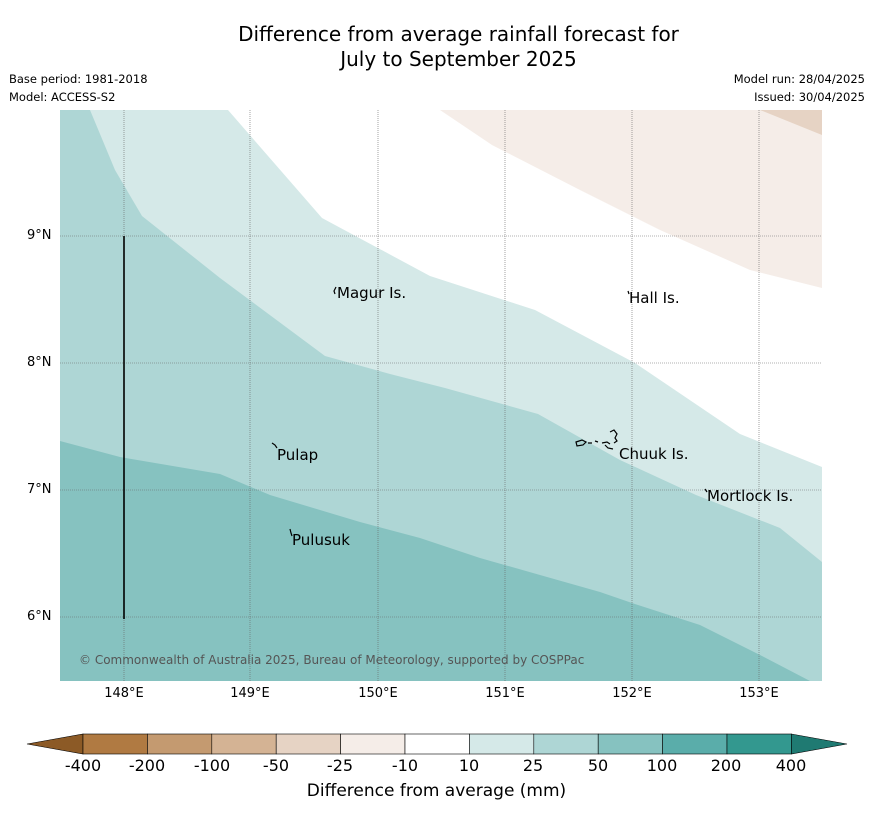  I want to click on cbar-tick: -400, so click(83, 765).